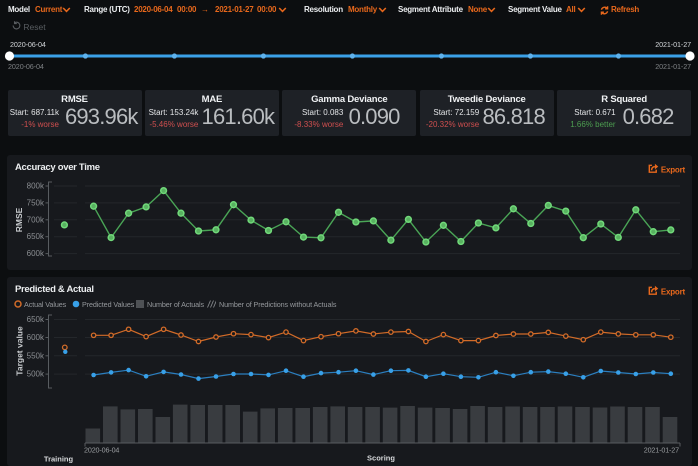 Image resolution: width=698 pixels, height=466 pixels. I want to click on svg-text: RMSE, so click(19, 219).